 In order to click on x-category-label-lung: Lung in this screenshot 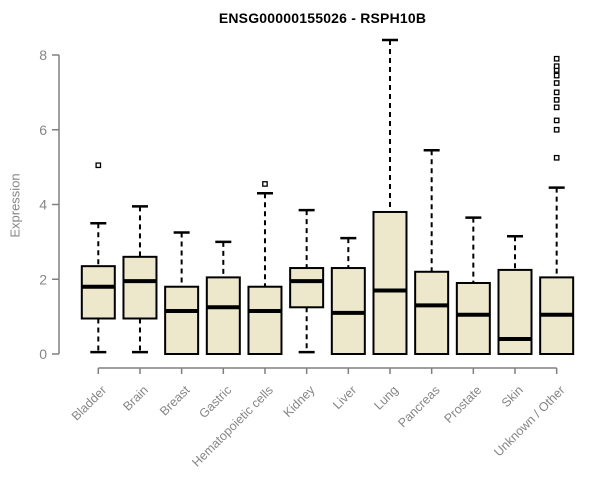, I will do `click(386, 398)`.